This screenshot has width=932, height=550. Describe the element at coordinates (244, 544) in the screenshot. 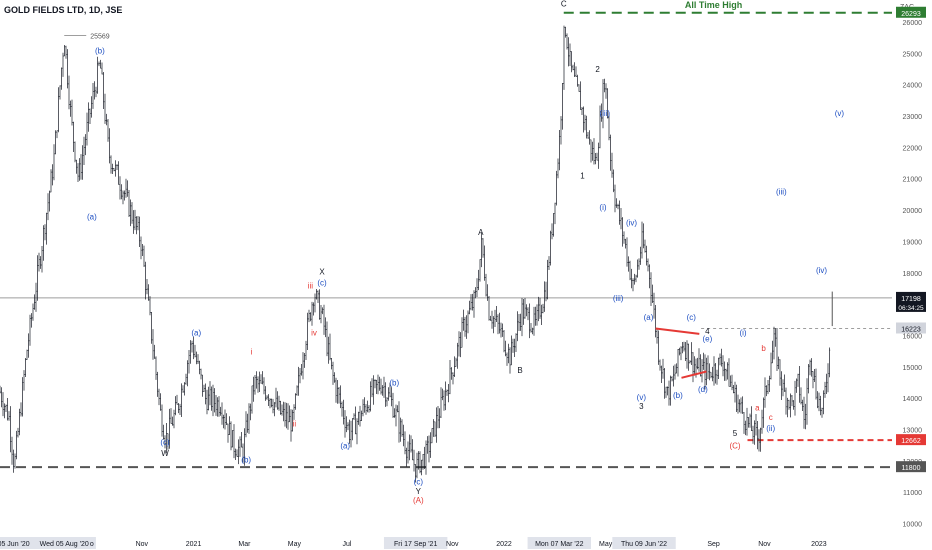

I see `time-tick: Mar` at that location.